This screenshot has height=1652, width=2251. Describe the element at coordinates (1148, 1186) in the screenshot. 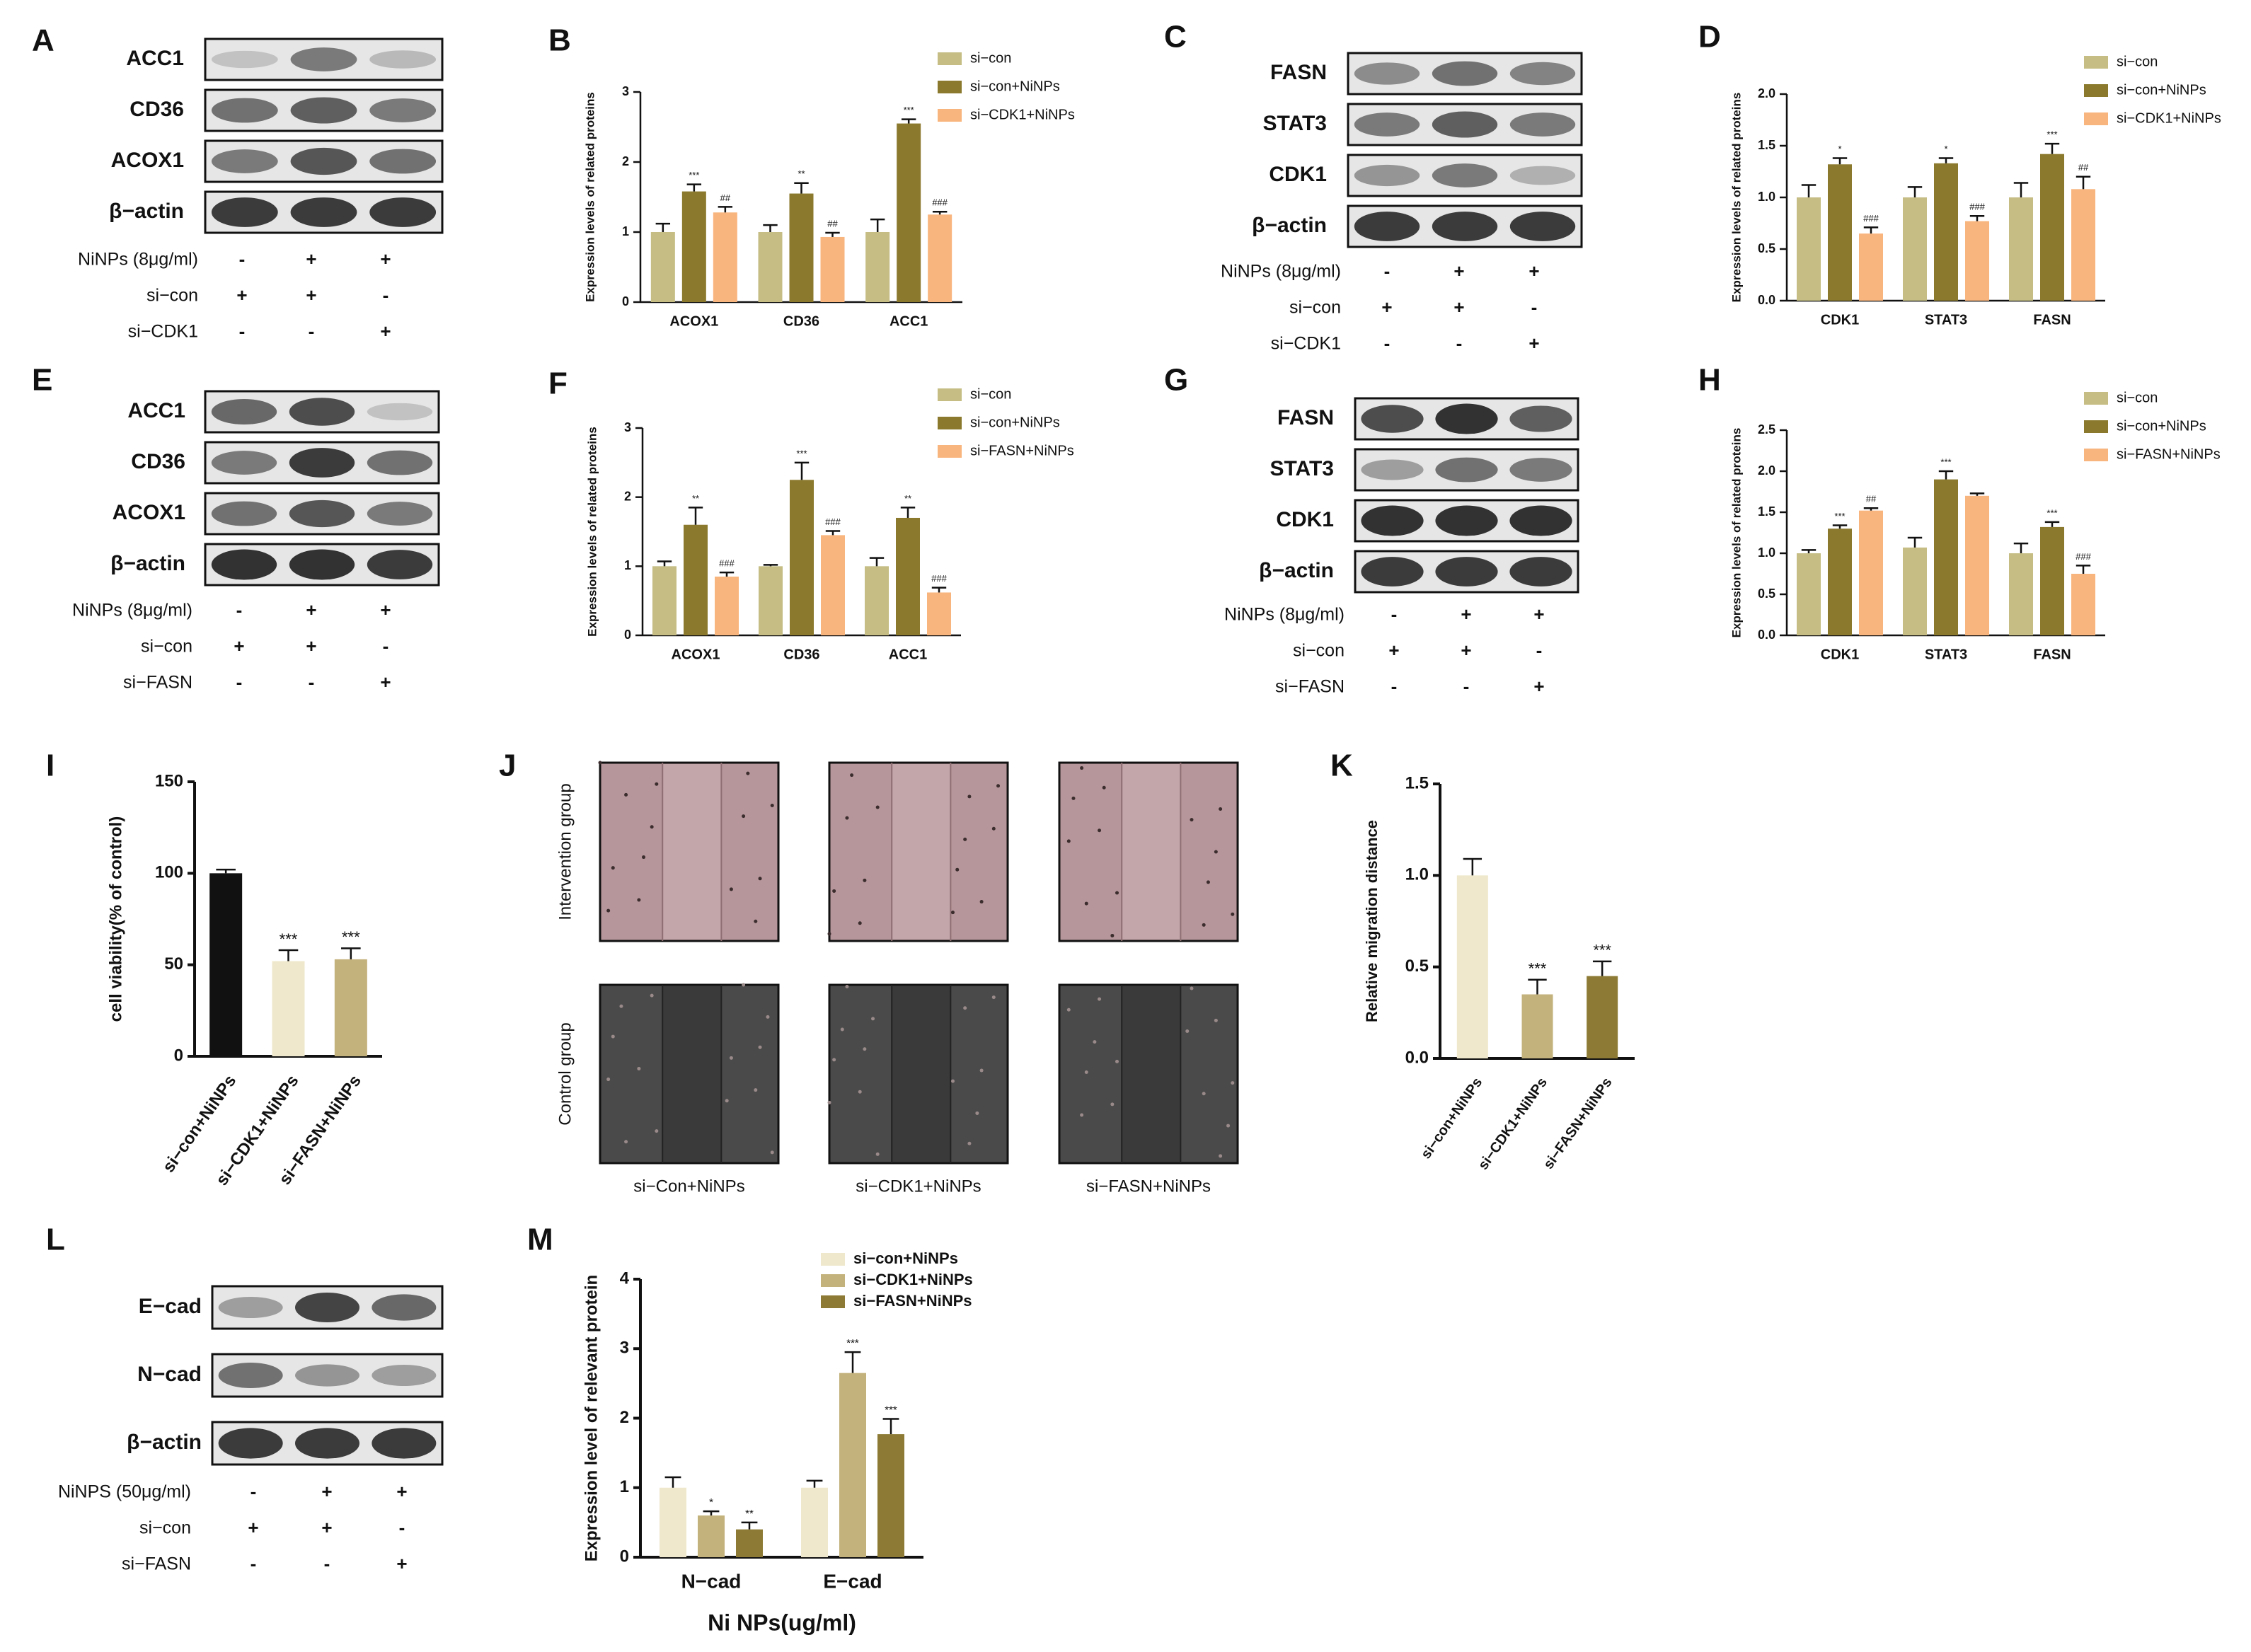

I see `column-label: si−FASN+NiNPs` at that location.